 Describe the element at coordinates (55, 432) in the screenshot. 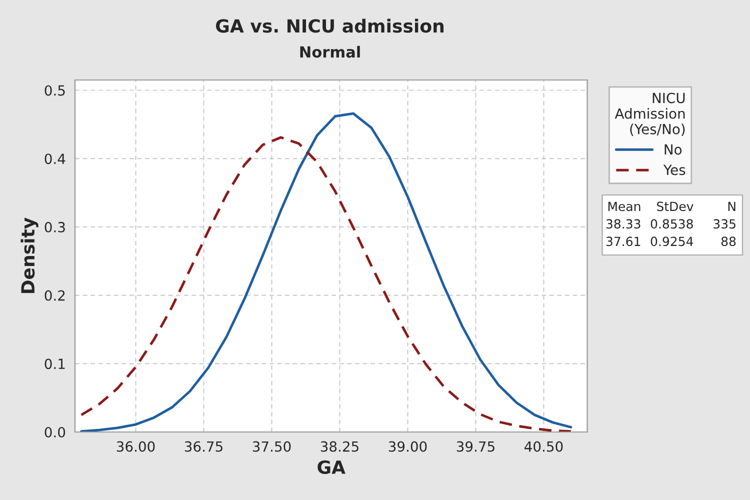

I see `y-tick-label: 0.0` at that location.